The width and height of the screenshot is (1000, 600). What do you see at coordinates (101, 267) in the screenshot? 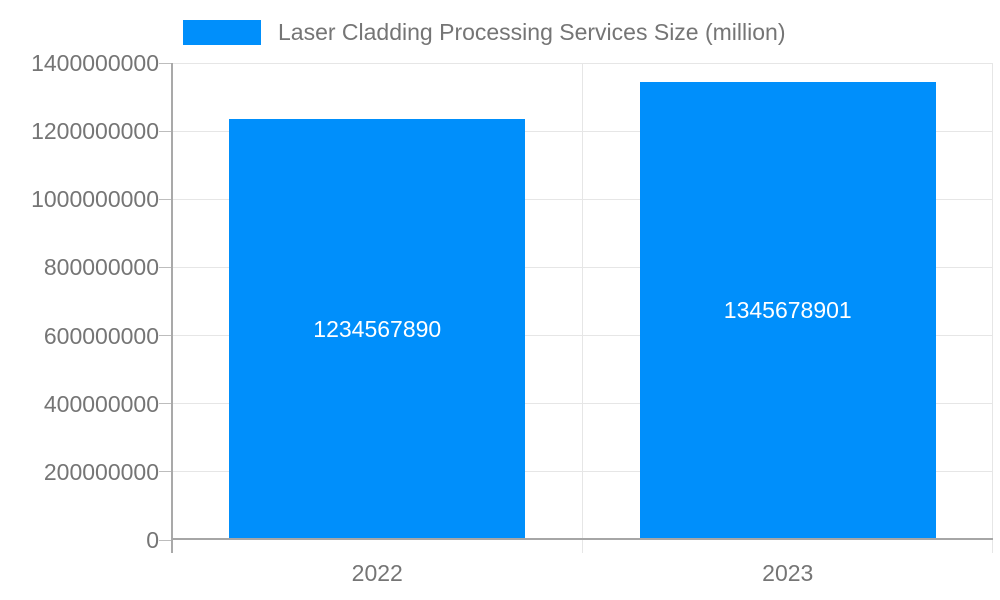
I see `y-tick-label: 800000000` at bounding box center [101, 267].